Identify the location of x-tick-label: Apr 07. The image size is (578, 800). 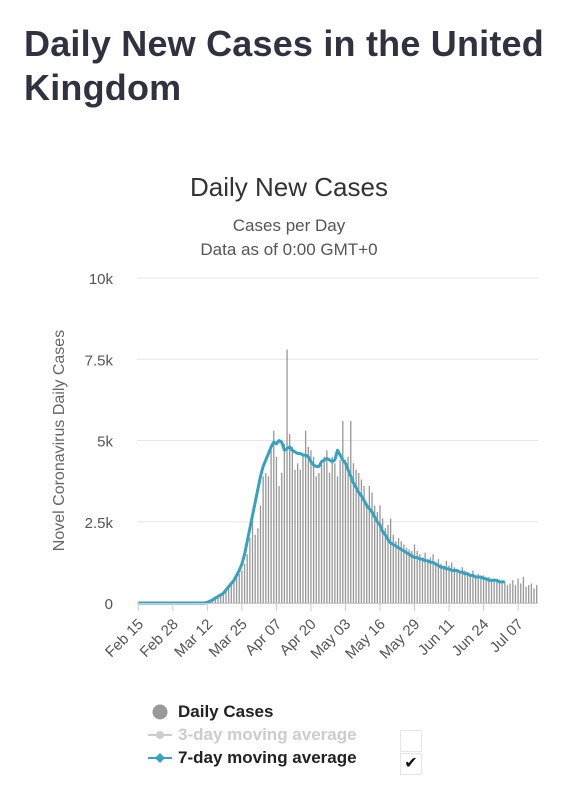
(263, 637).